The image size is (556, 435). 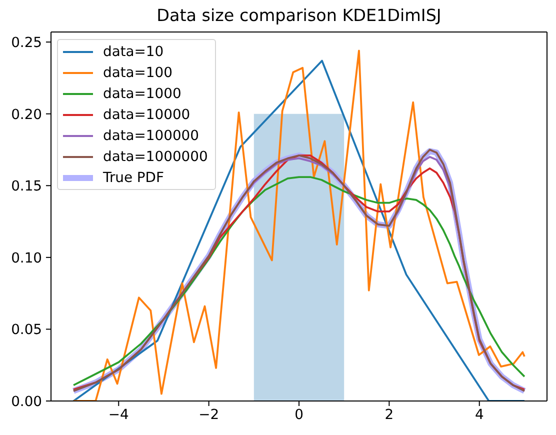 I want to click on legend-label: data=100, so click(x=137, y=72).